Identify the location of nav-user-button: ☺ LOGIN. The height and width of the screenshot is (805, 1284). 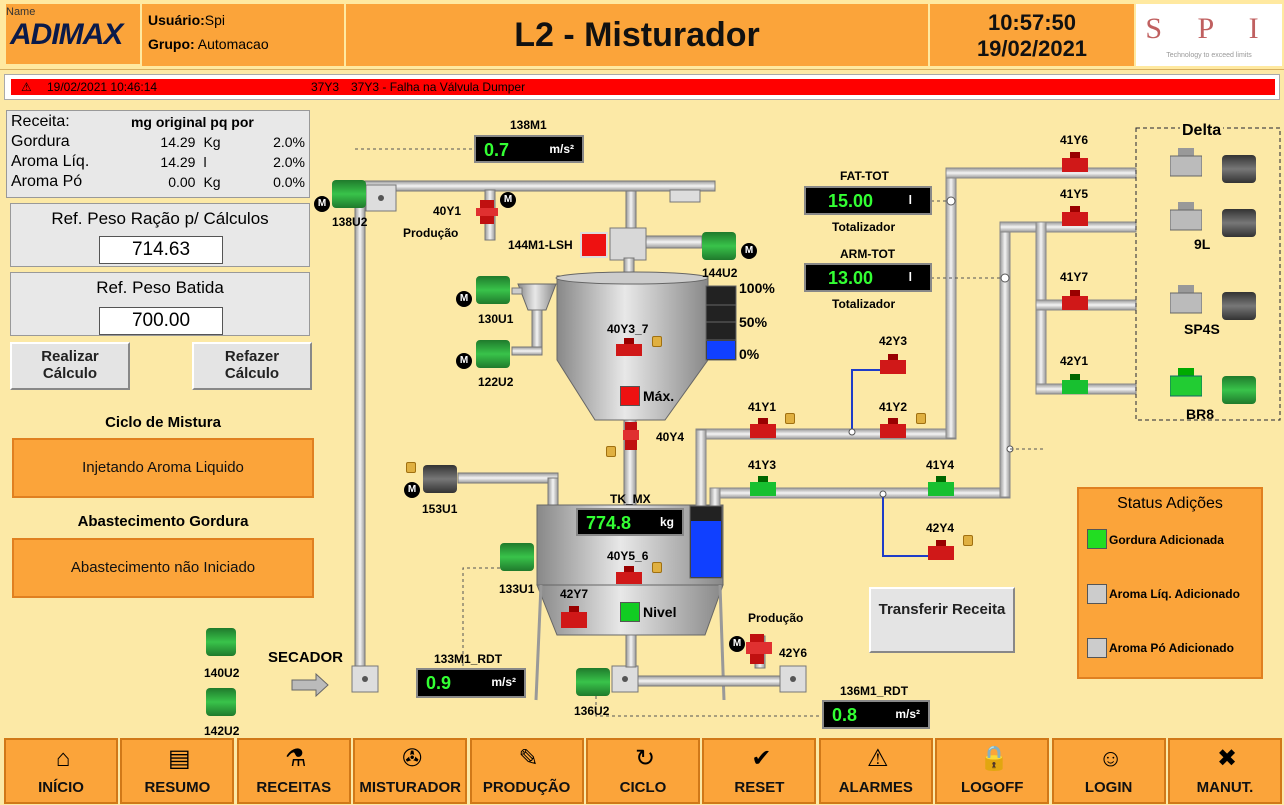
(1108, 771).